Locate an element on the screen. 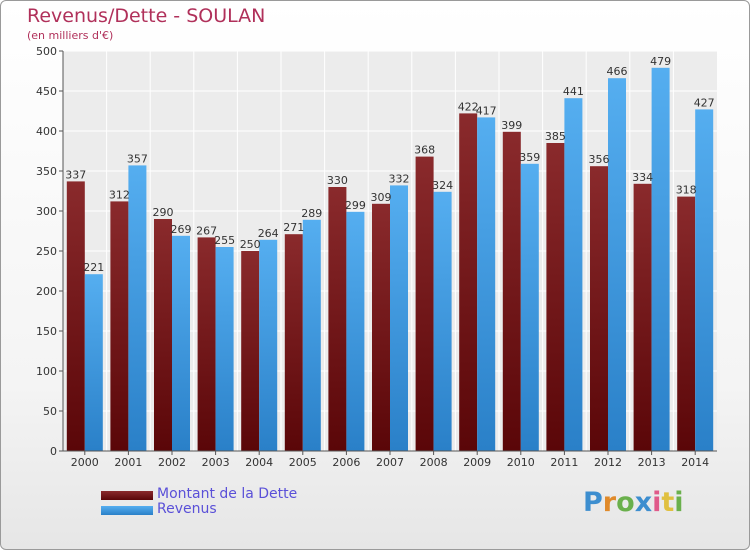 The height and width of the screenshot is (550, 750). xtick-label-2004: 2004 is located at coordinates (259, 462).